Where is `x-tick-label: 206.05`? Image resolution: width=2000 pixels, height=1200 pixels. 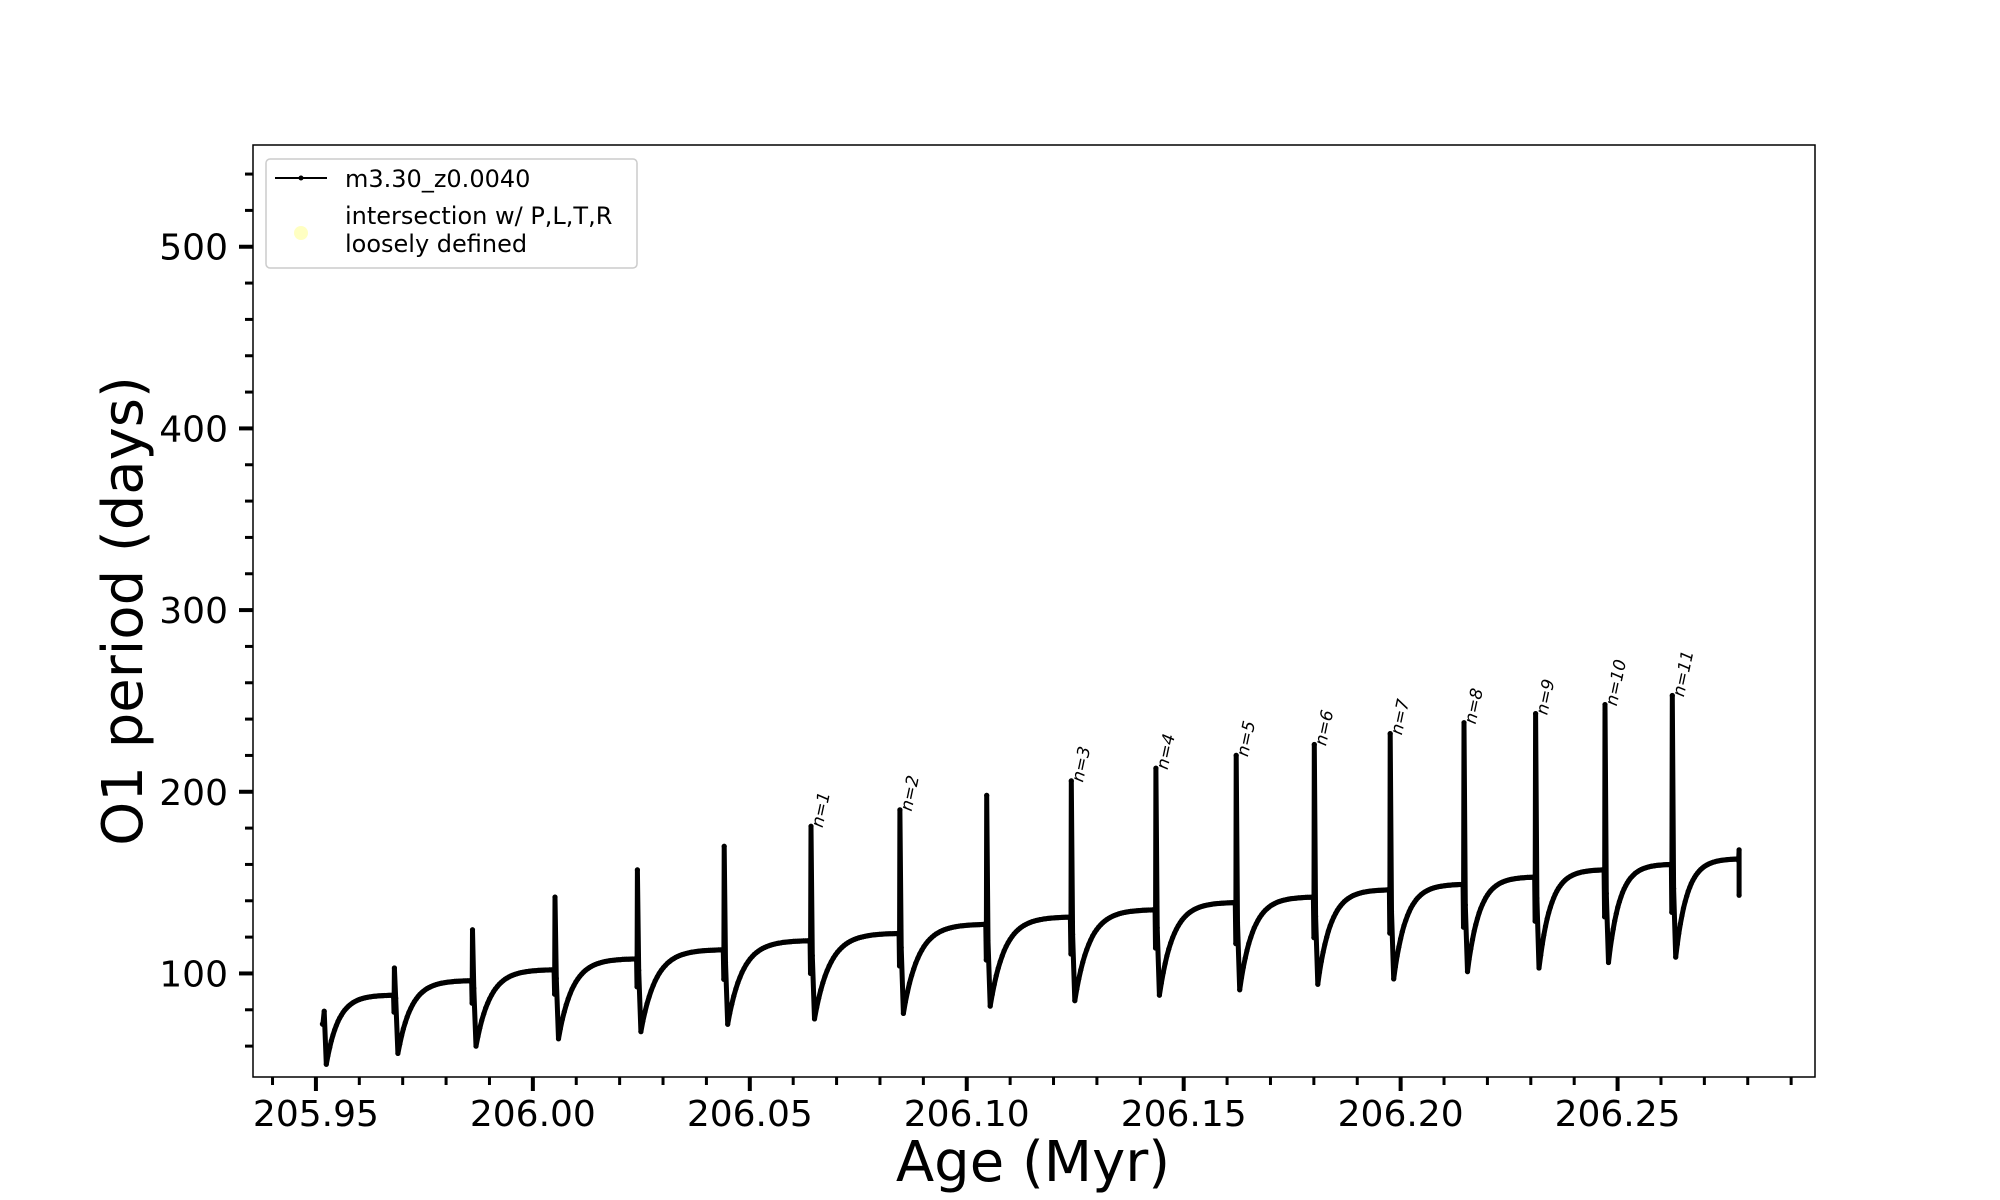
x-tick-label: 206.05 is located at coordinates (750, 1114).